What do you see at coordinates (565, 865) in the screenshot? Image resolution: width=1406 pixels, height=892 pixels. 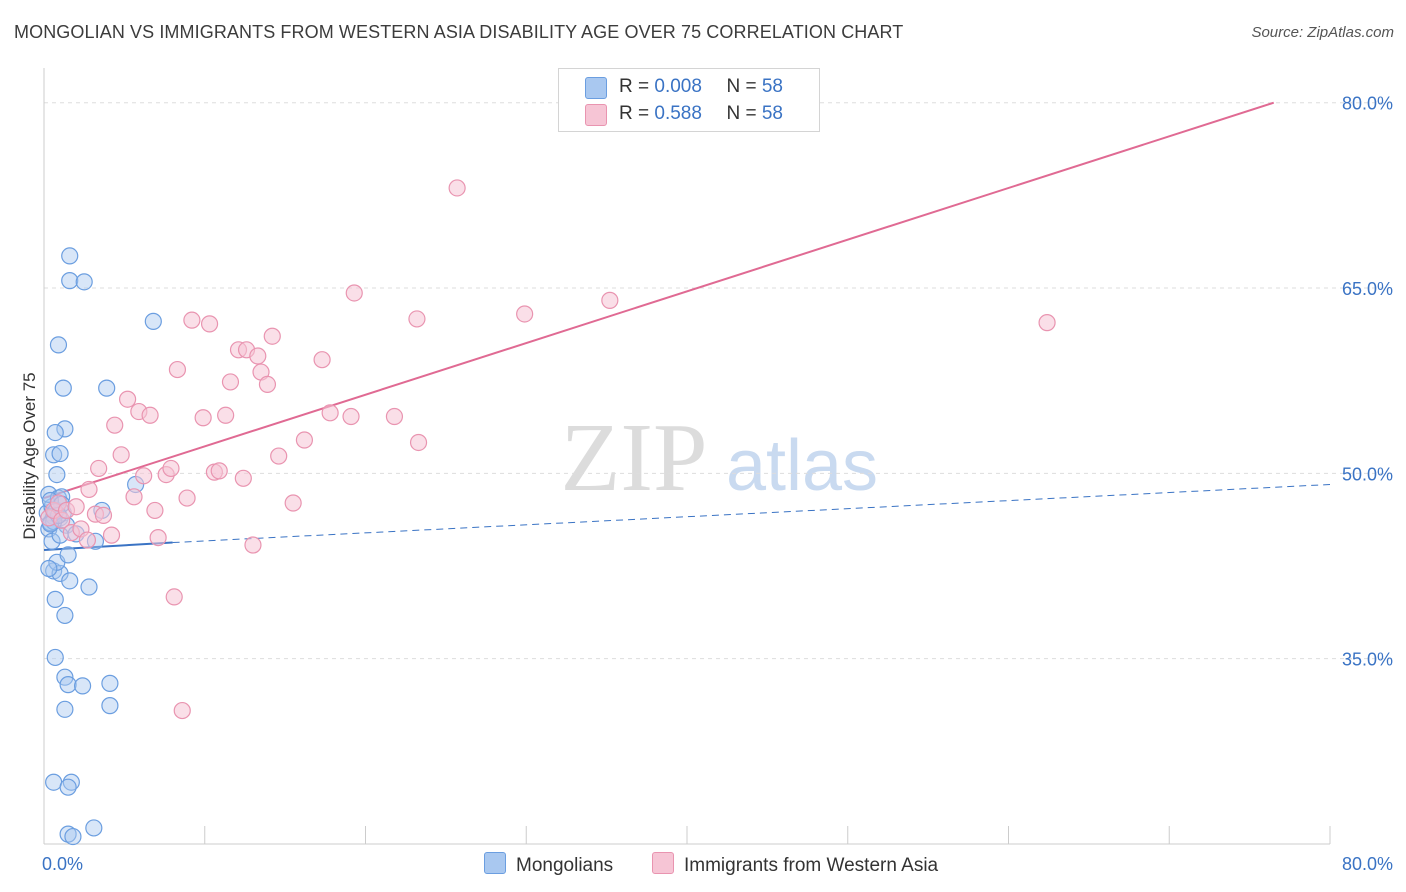 I see `bottom-legend-label: Mongolians` at bounding box center [565, 865].